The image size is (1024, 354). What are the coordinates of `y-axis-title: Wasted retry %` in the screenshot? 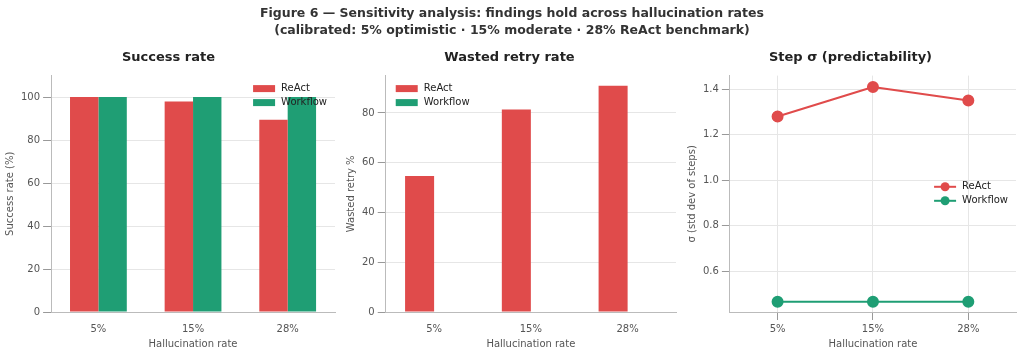 It's located at (350, 194).